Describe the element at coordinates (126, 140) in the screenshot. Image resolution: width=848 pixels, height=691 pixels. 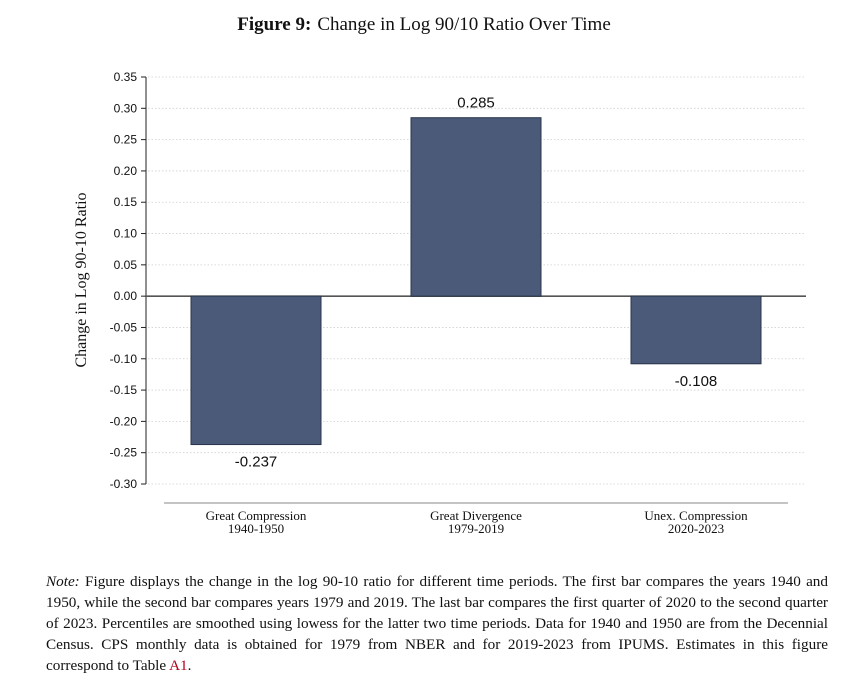
I see `y-tick-label: 0.25` at that location.